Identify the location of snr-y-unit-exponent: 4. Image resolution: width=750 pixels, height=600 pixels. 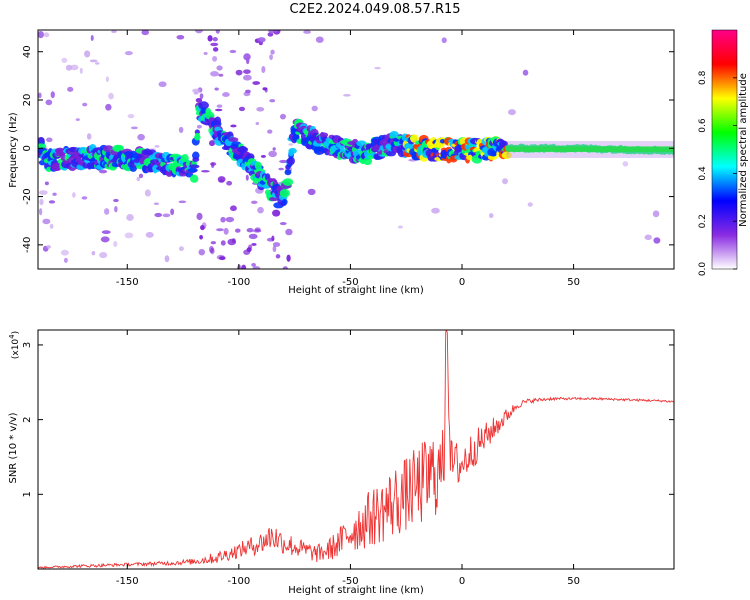
(12, 336).